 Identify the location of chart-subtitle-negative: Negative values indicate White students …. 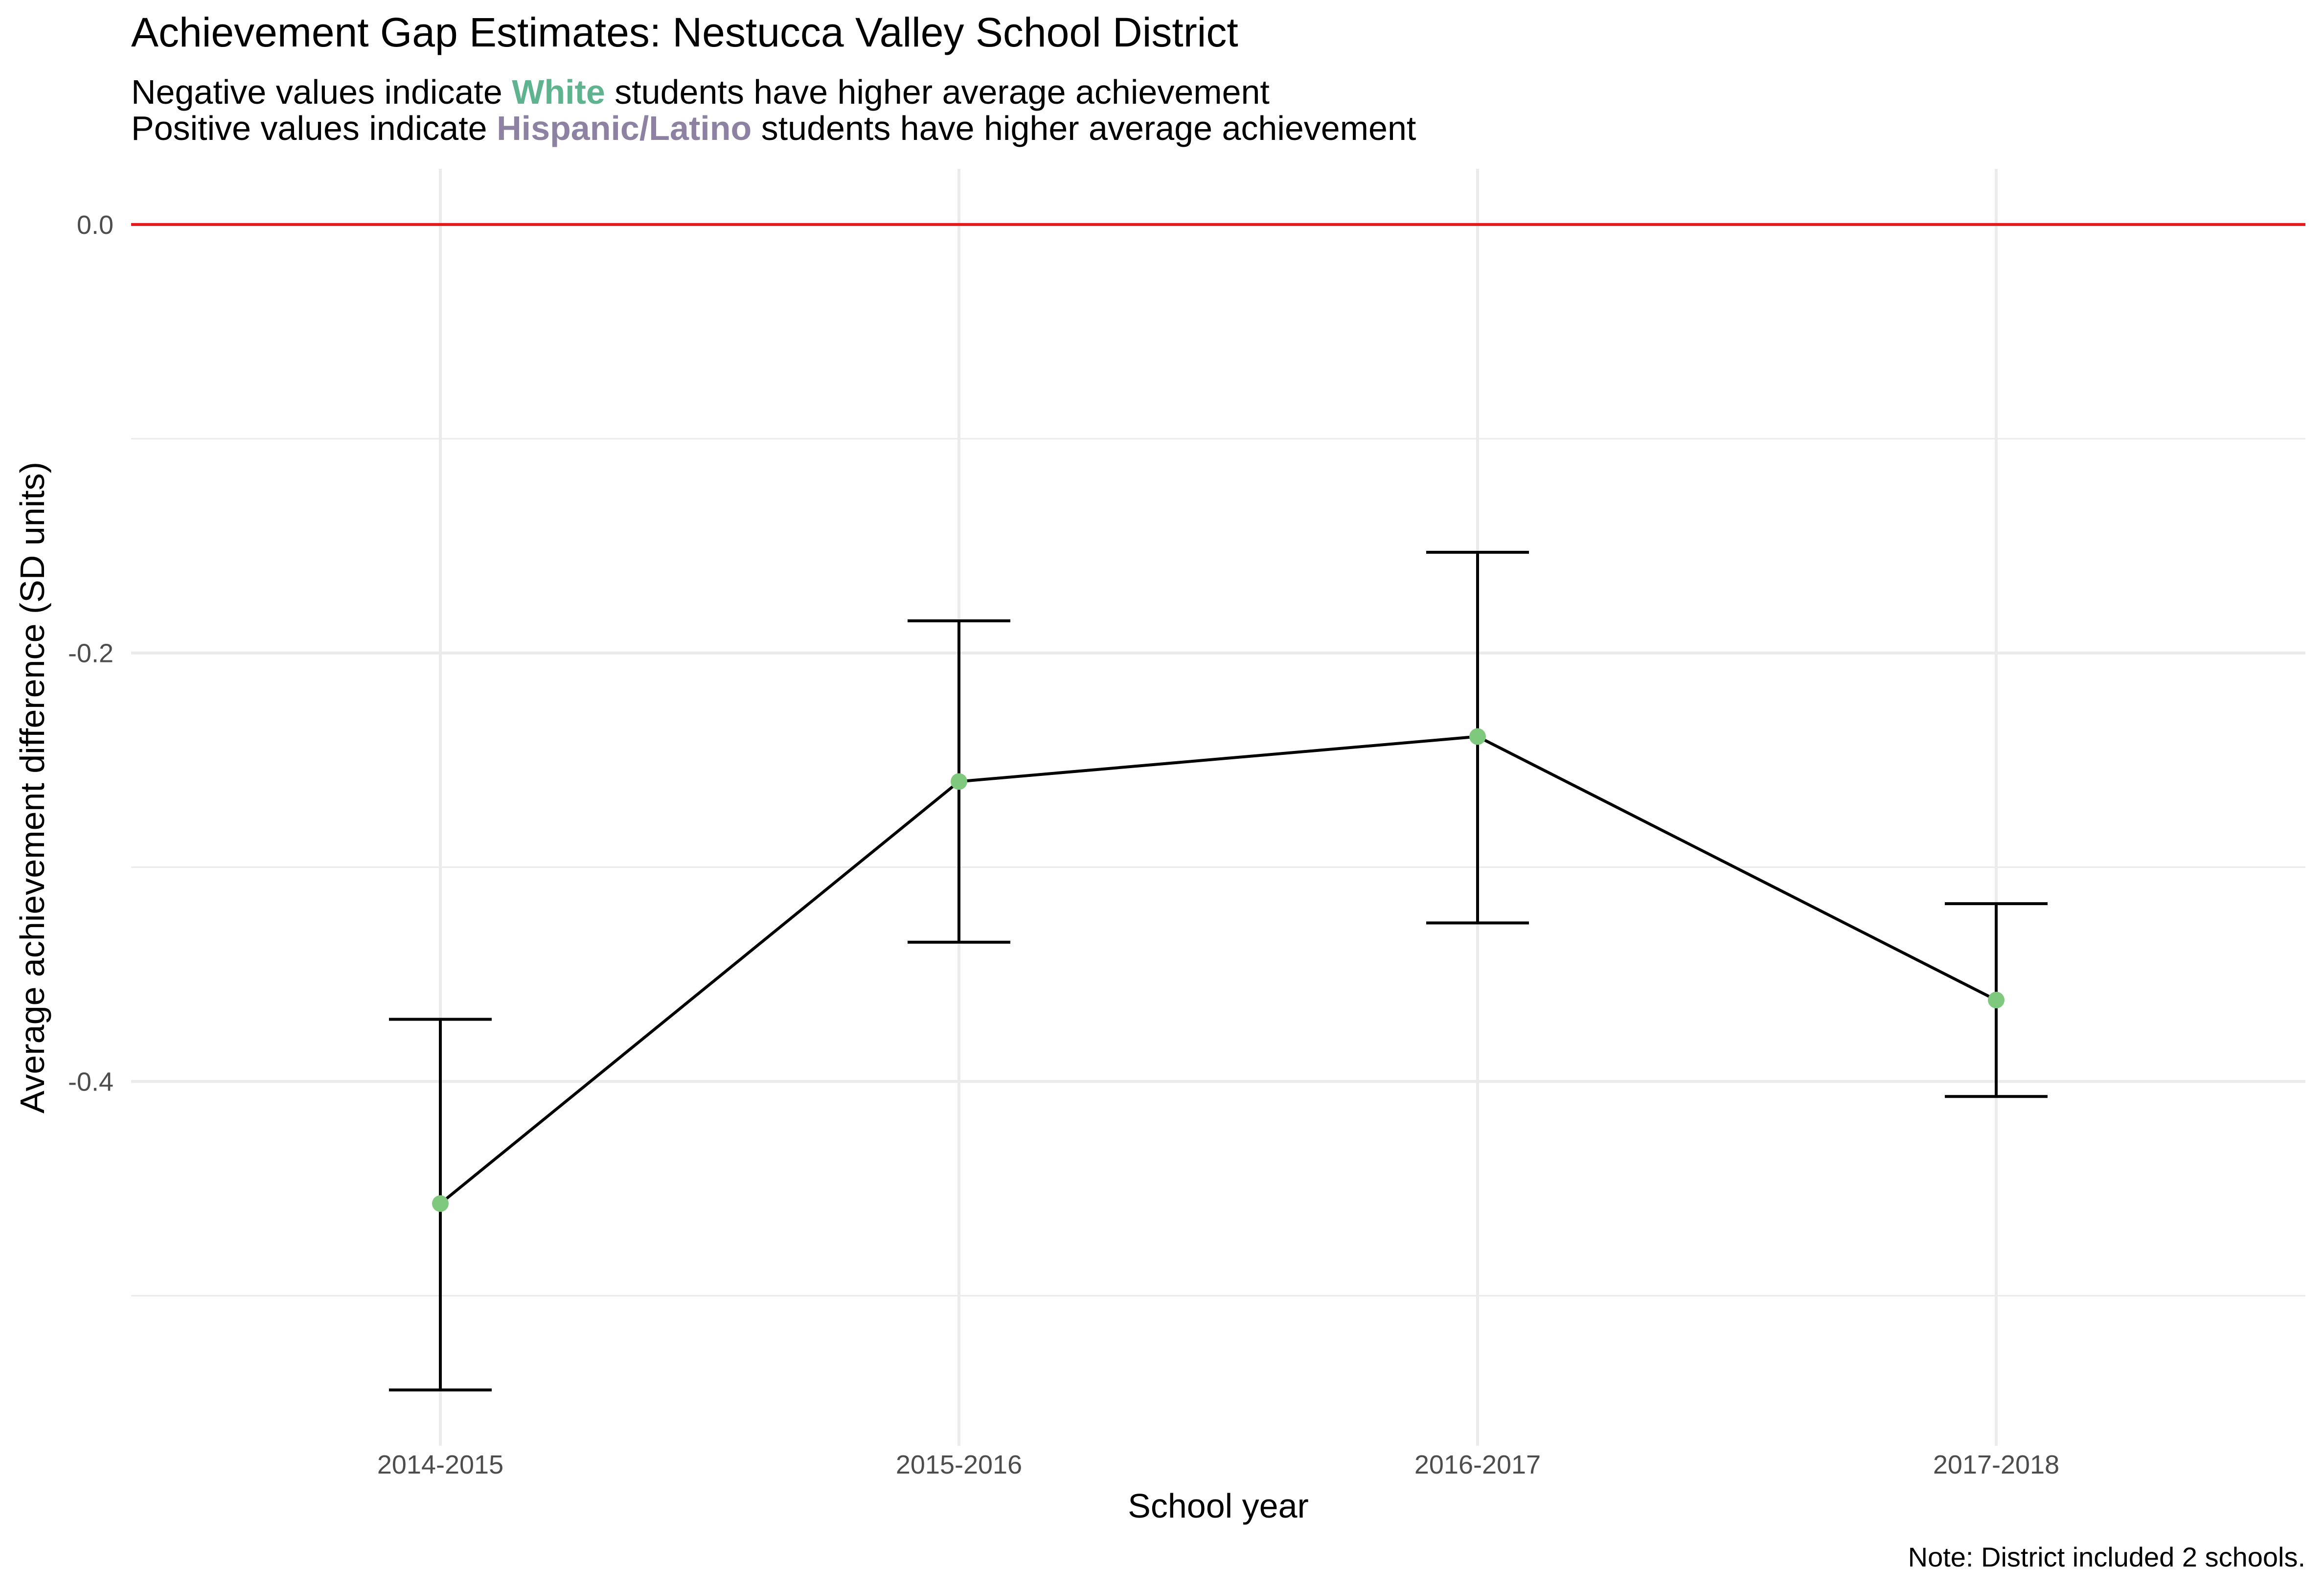
(701, 92).